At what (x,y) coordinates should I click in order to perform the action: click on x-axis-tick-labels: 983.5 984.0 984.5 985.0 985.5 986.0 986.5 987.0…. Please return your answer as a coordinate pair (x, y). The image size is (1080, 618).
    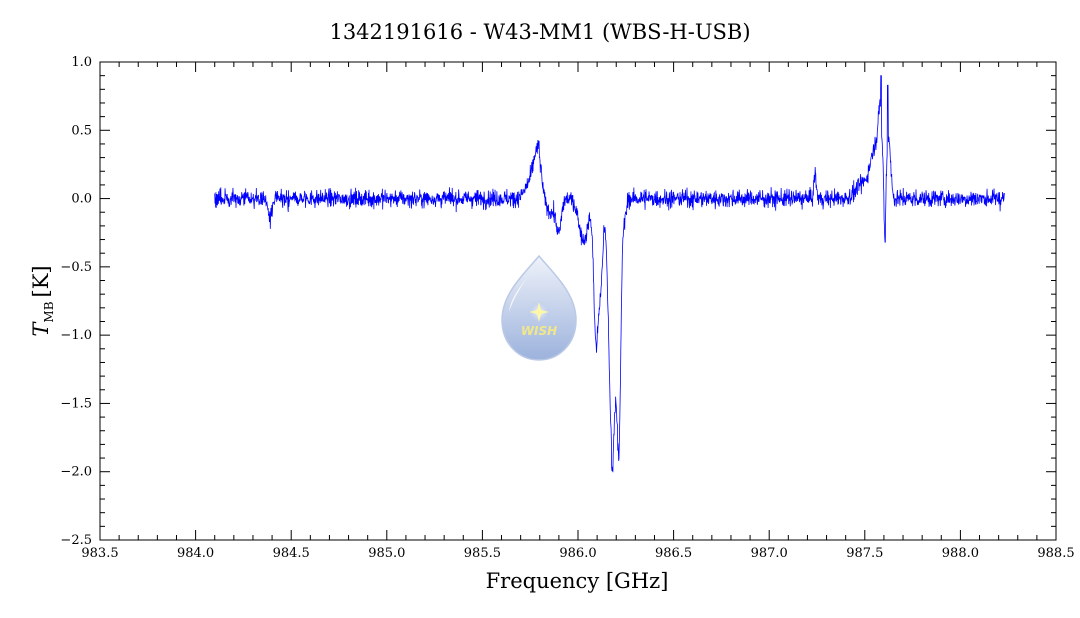
    Looking at the image, I should click on (577, 553).